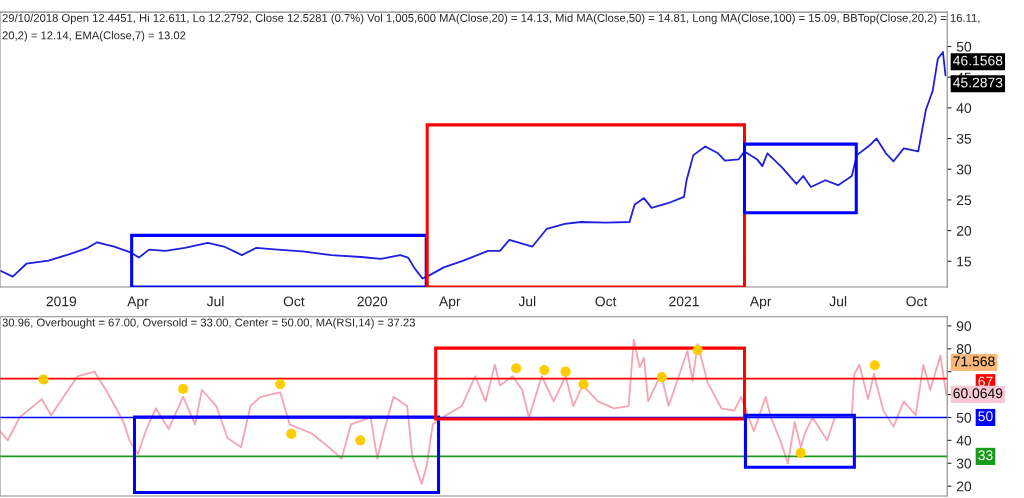  What do you see at coordinates (985, 381) in the screenshot?
I see `ref-line-label: 67` at bounding box center [985, 381].